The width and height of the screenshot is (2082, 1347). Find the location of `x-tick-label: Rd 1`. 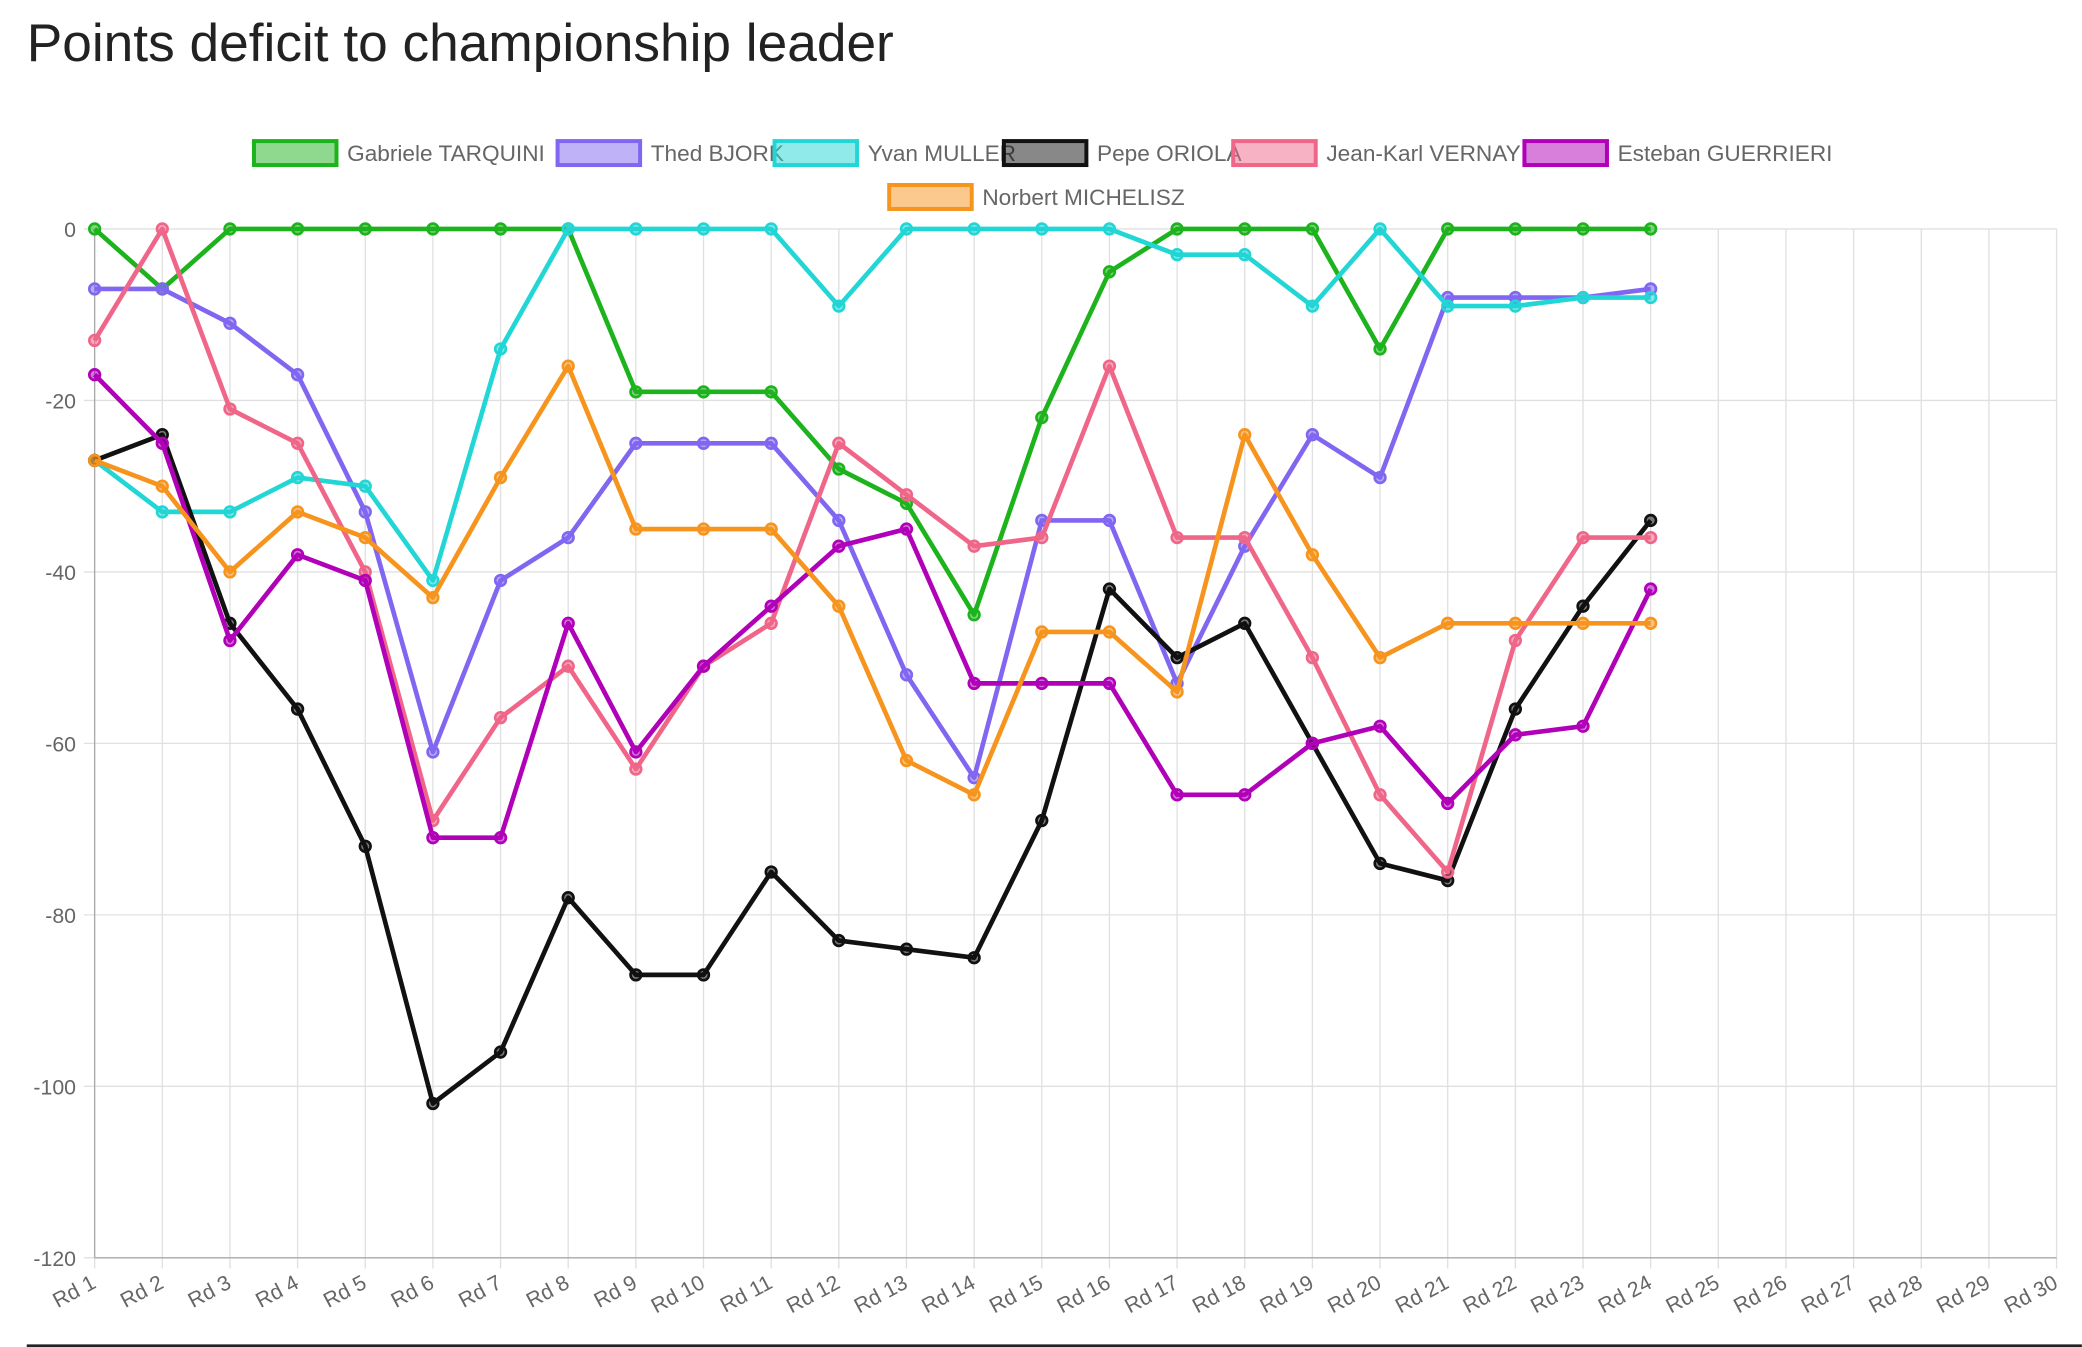

x-tick-label: Rd 1 is located at coordinates (74, 1291).